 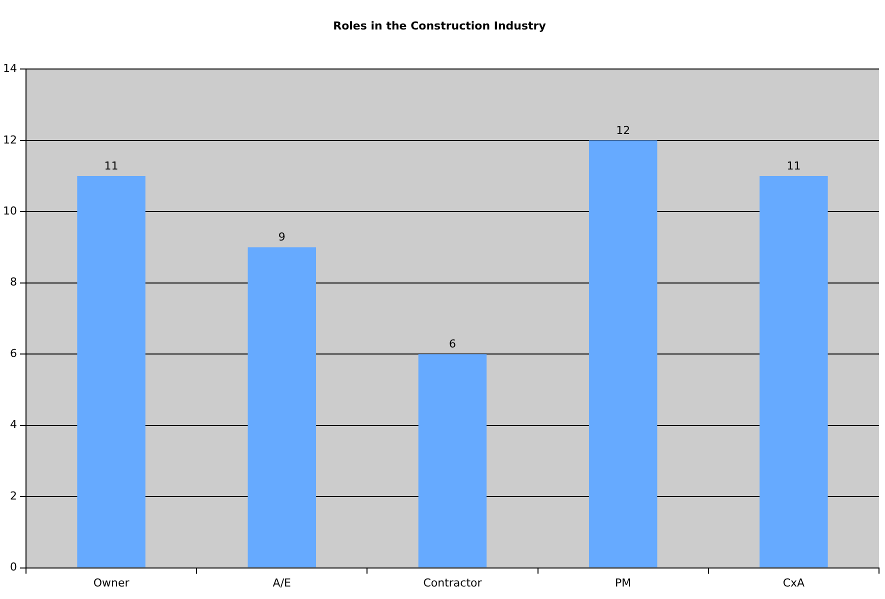 What do you see at coordinates (439, 25) in the screenshot?
I see `chart-title: Roles in the Construction Industry` at bounding box center [439, 25].